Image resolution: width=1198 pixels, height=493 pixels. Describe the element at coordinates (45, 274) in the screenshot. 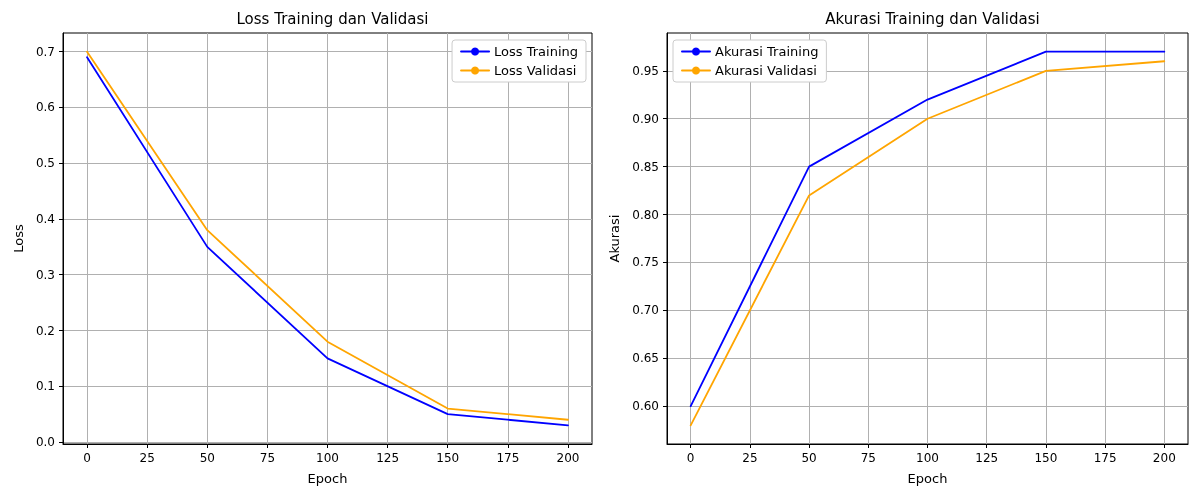

I see `y-tick-label: 0.3` at that location.